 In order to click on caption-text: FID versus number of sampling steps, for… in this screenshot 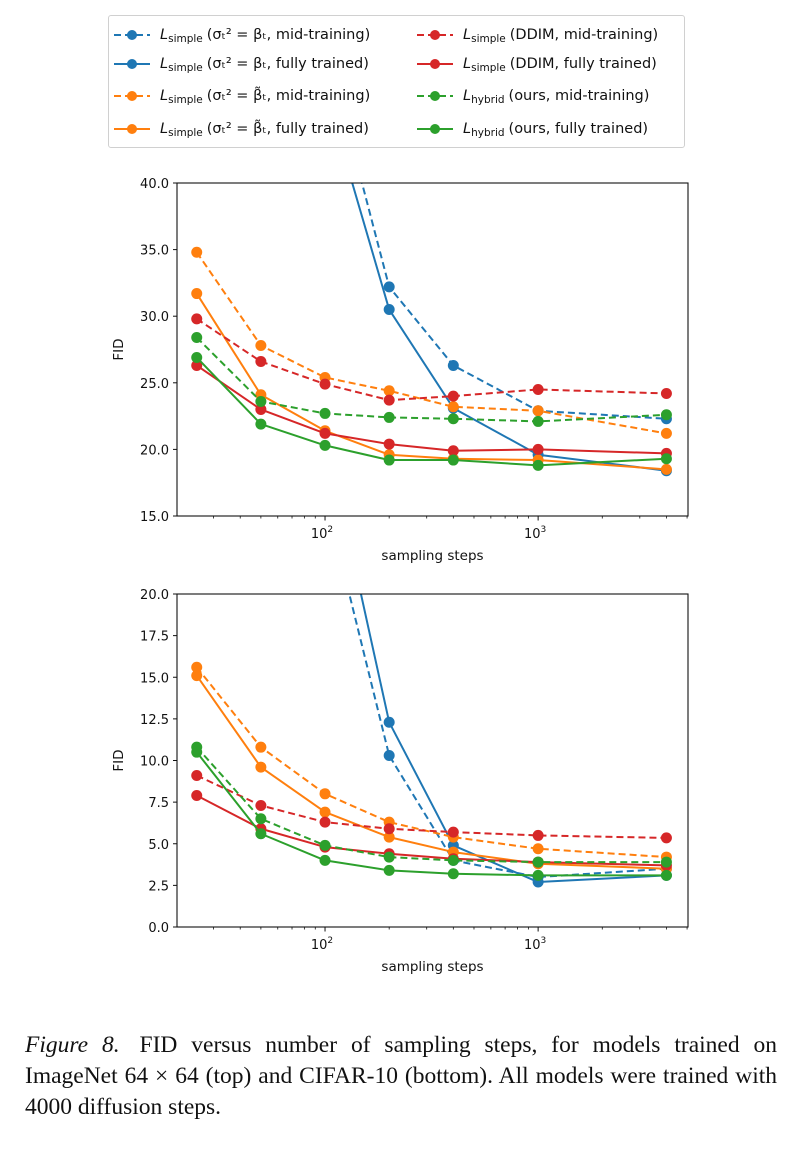, I will do `click(401, 1076)`.